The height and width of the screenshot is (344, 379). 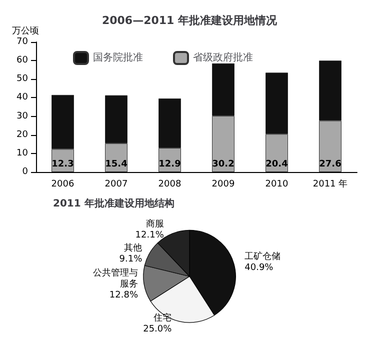 I want to click on data-label: 12.8%, so click(x=123, y=295).